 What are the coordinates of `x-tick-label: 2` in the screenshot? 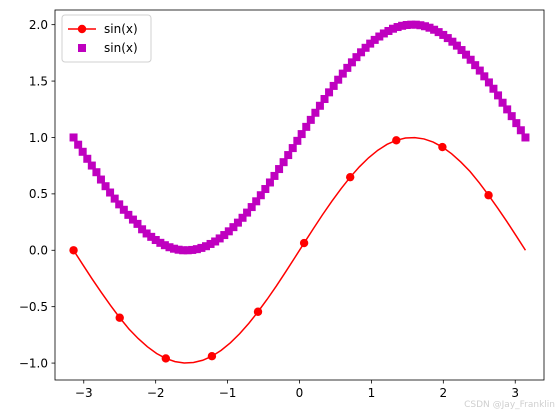 It's located at (444, 393).